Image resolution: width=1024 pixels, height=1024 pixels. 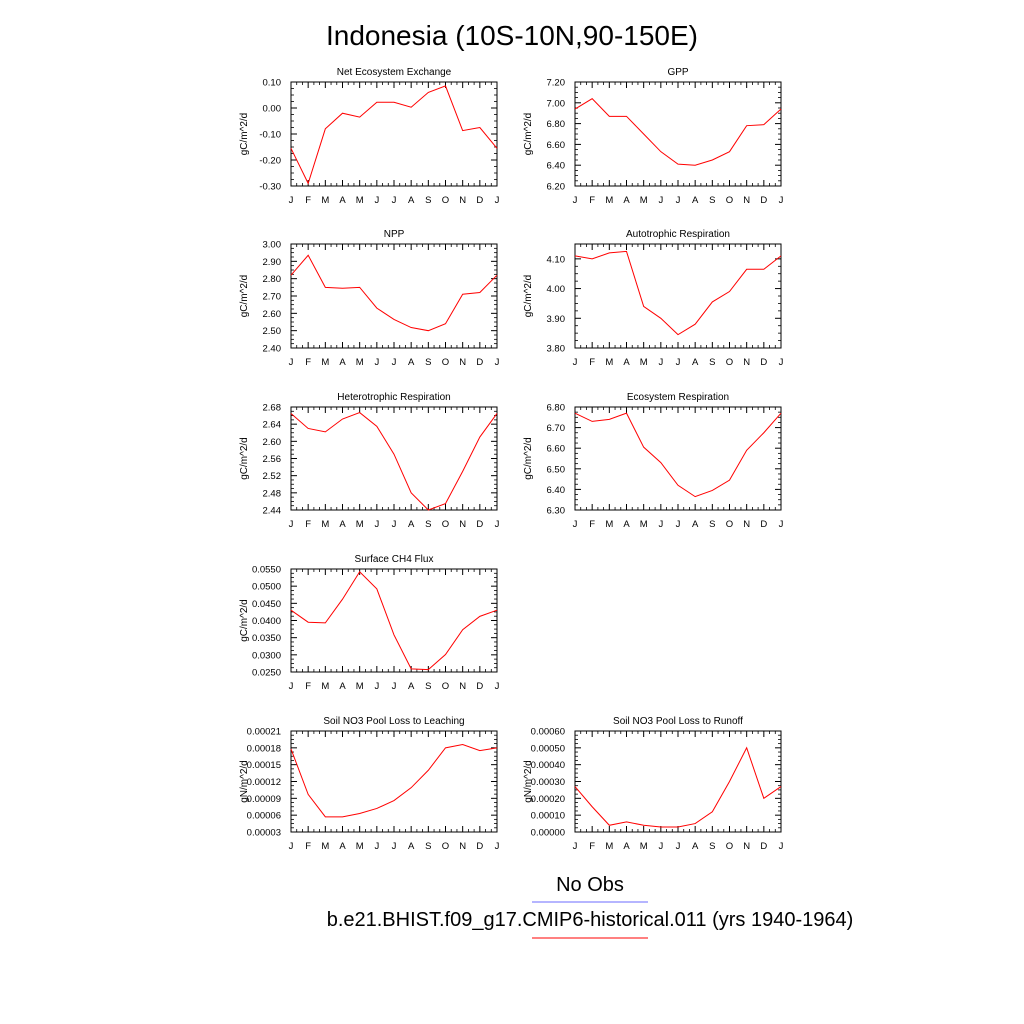 What do you see at coordinates (272, 349) in the screenshot?
I see `y-tick-label: 2.40` at bounding box center [272, 349].